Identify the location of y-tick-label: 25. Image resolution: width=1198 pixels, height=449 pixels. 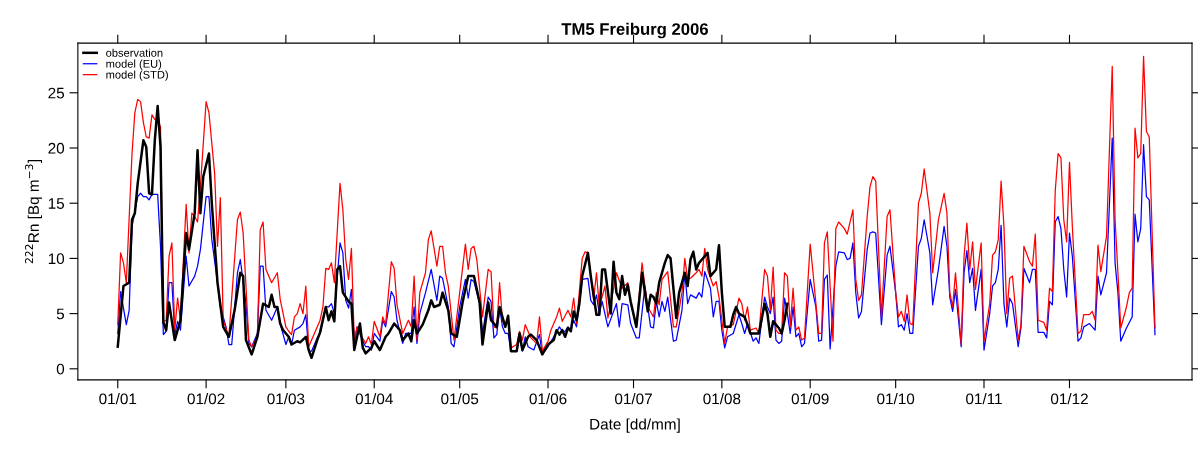
(56, 93).